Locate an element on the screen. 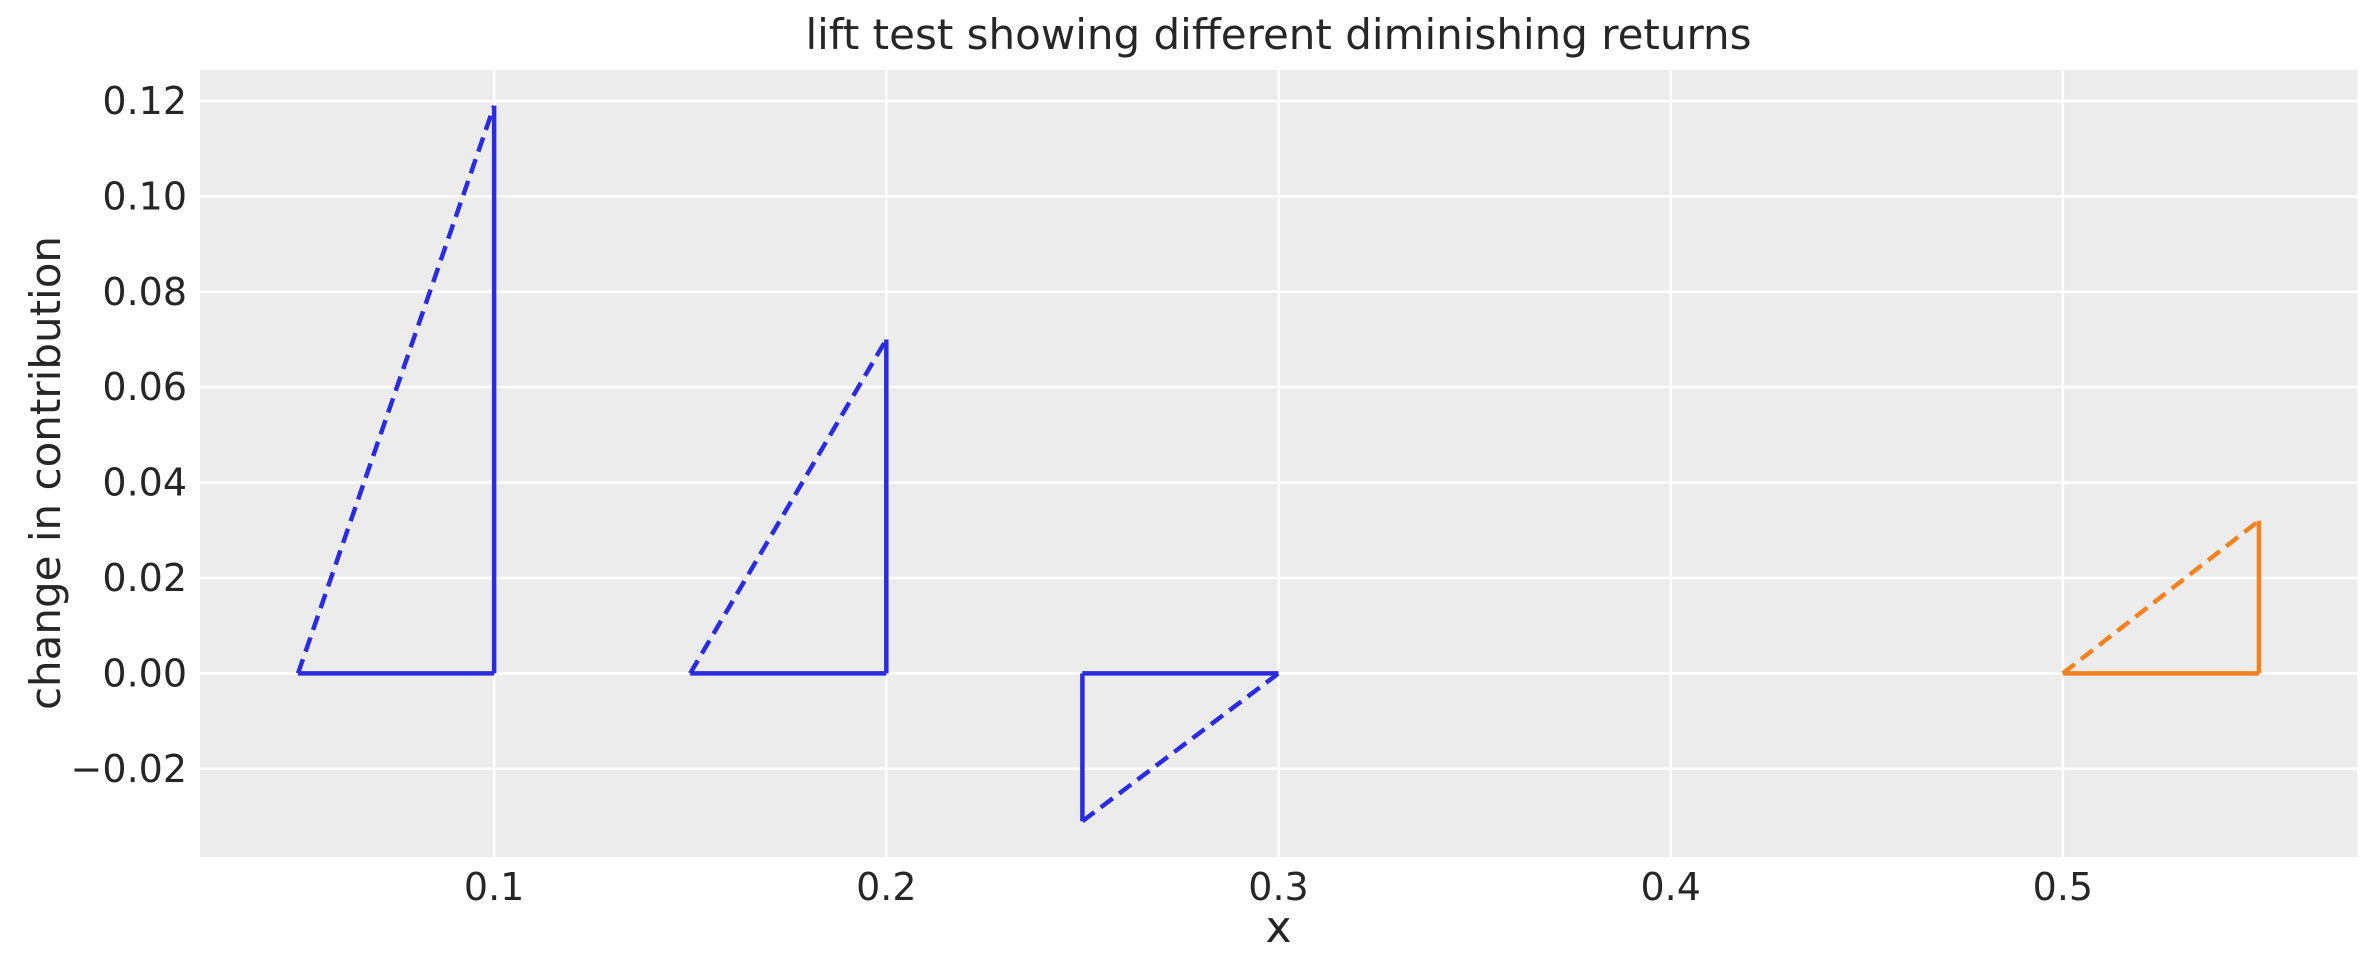 This screenshot has height=977, width=2379. y-tick-label-0.10: 0.10 is located at coordinates (144, 196).